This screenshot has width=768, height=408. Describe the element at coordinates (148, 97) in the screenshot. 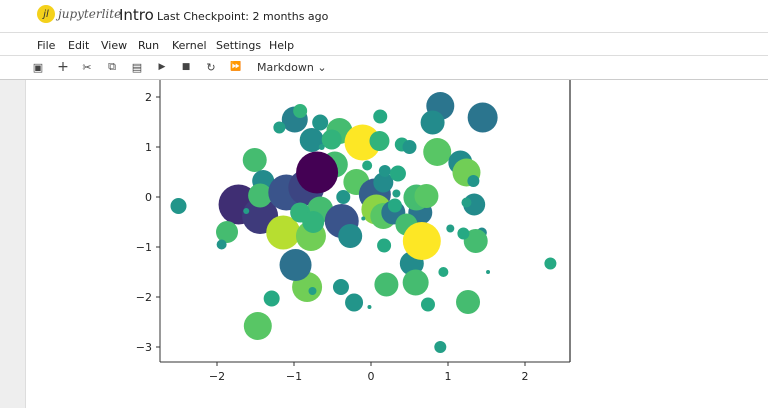

I see `y-tick-label: 2` at that location.